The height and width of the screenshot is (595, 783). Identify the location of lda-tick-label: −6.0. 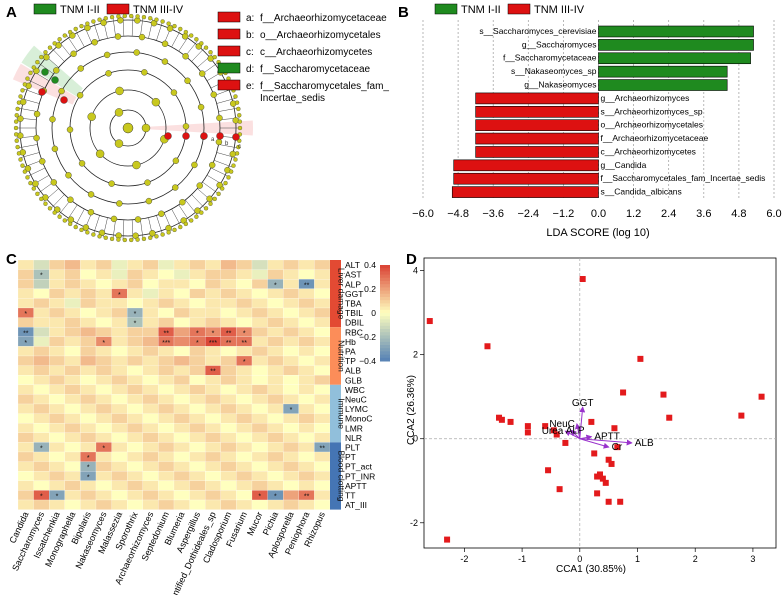
(423, 214).